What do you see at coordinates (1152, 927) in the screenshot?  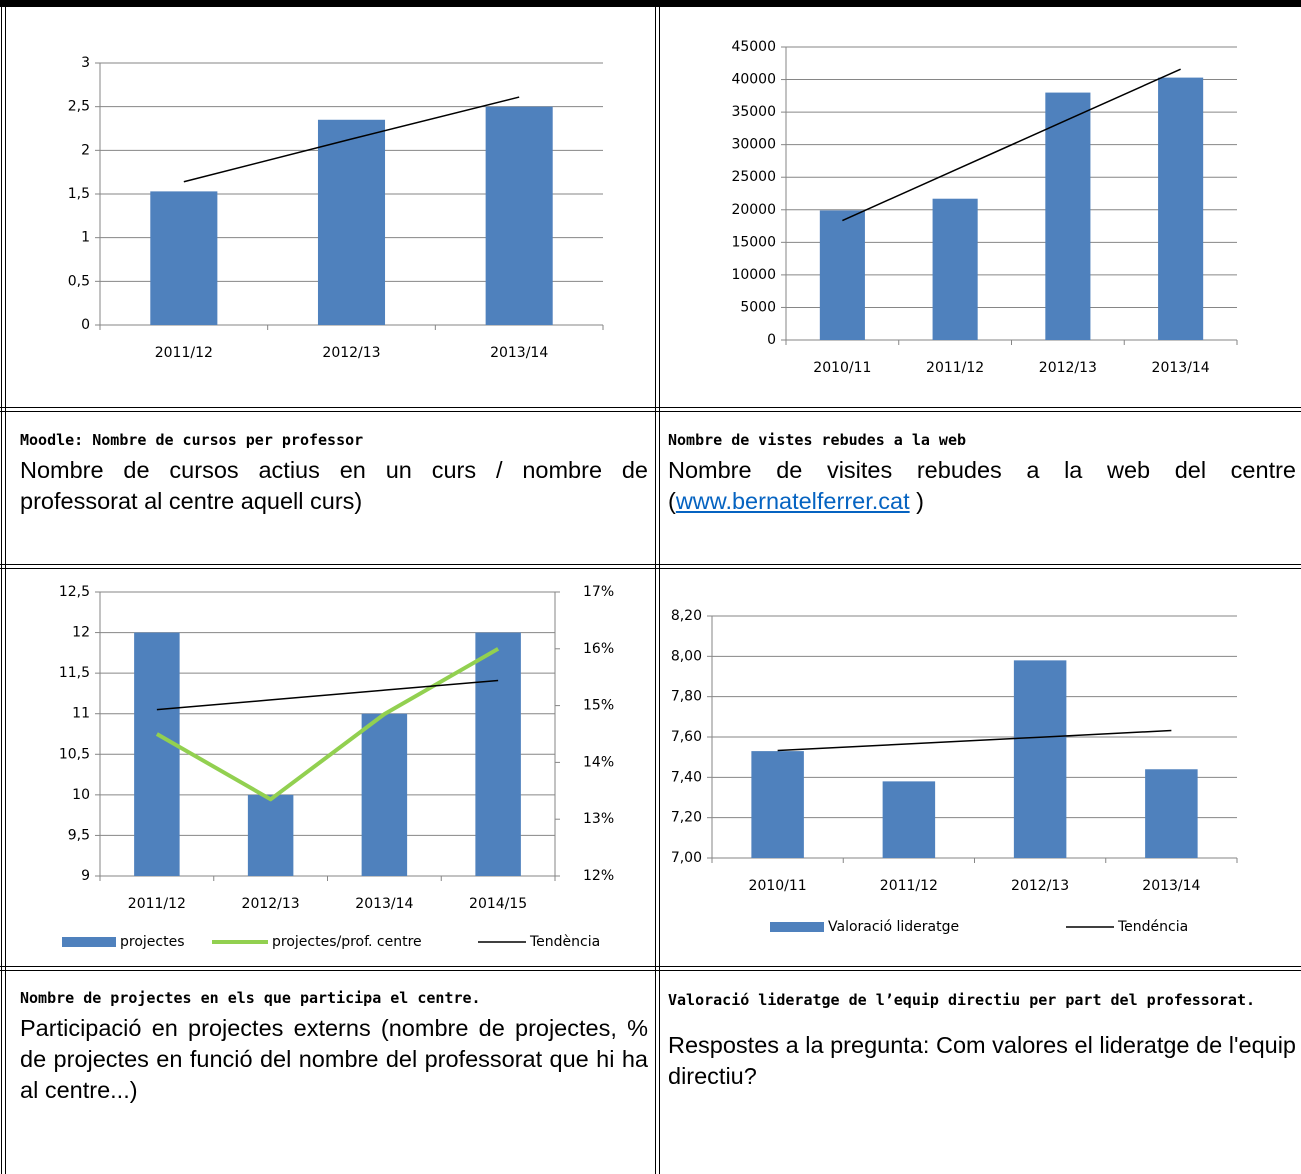 I see `legend-label: Tendéncia` at bounding box center [1152, 927].